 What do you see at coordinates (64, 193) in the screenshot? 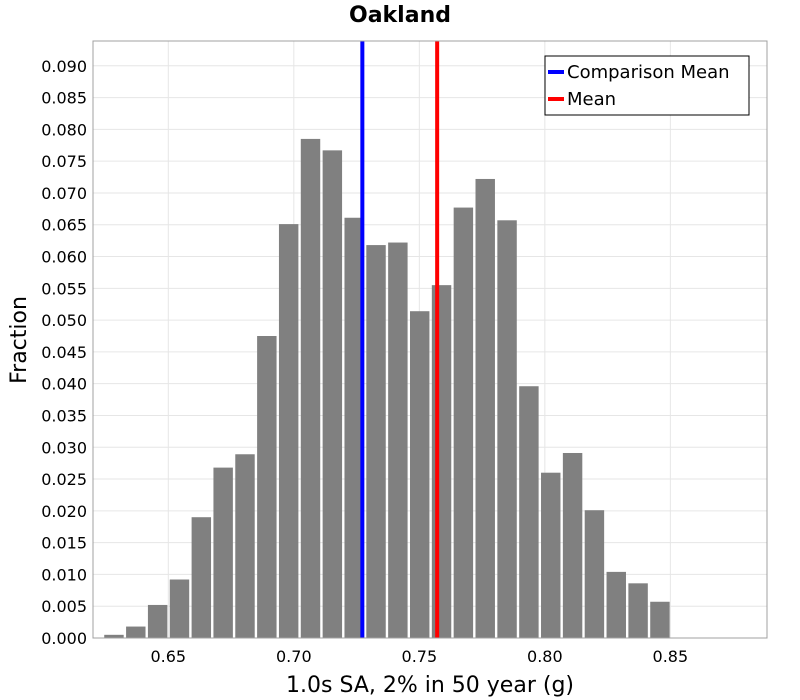
I see `y-tick-label: 0.070` at bounding box center [64, 193].